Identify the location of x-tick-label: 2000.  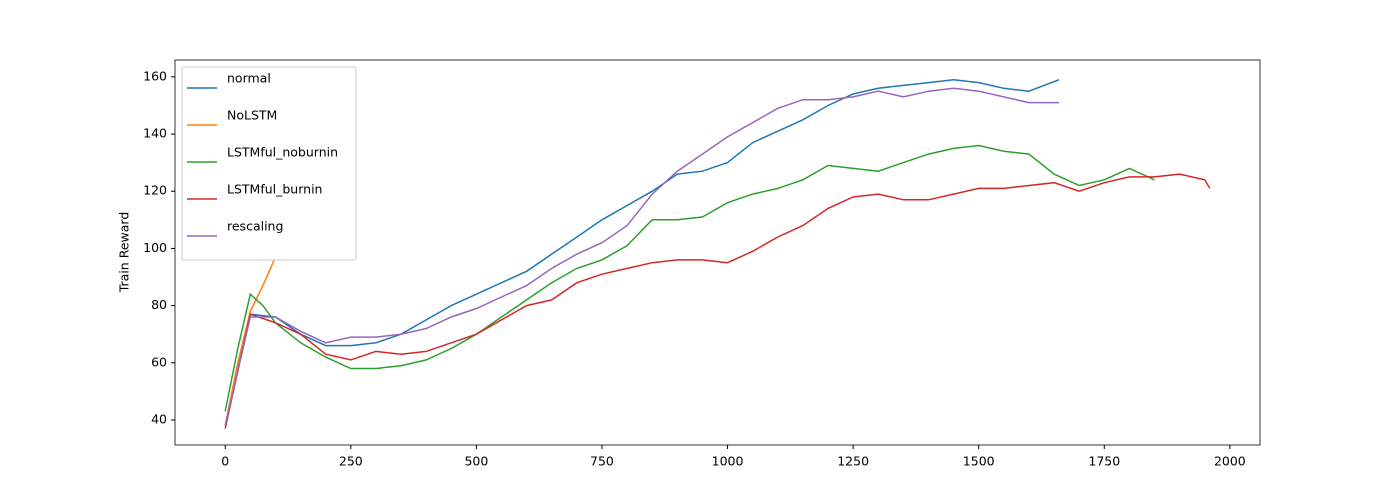
(1230, 461).